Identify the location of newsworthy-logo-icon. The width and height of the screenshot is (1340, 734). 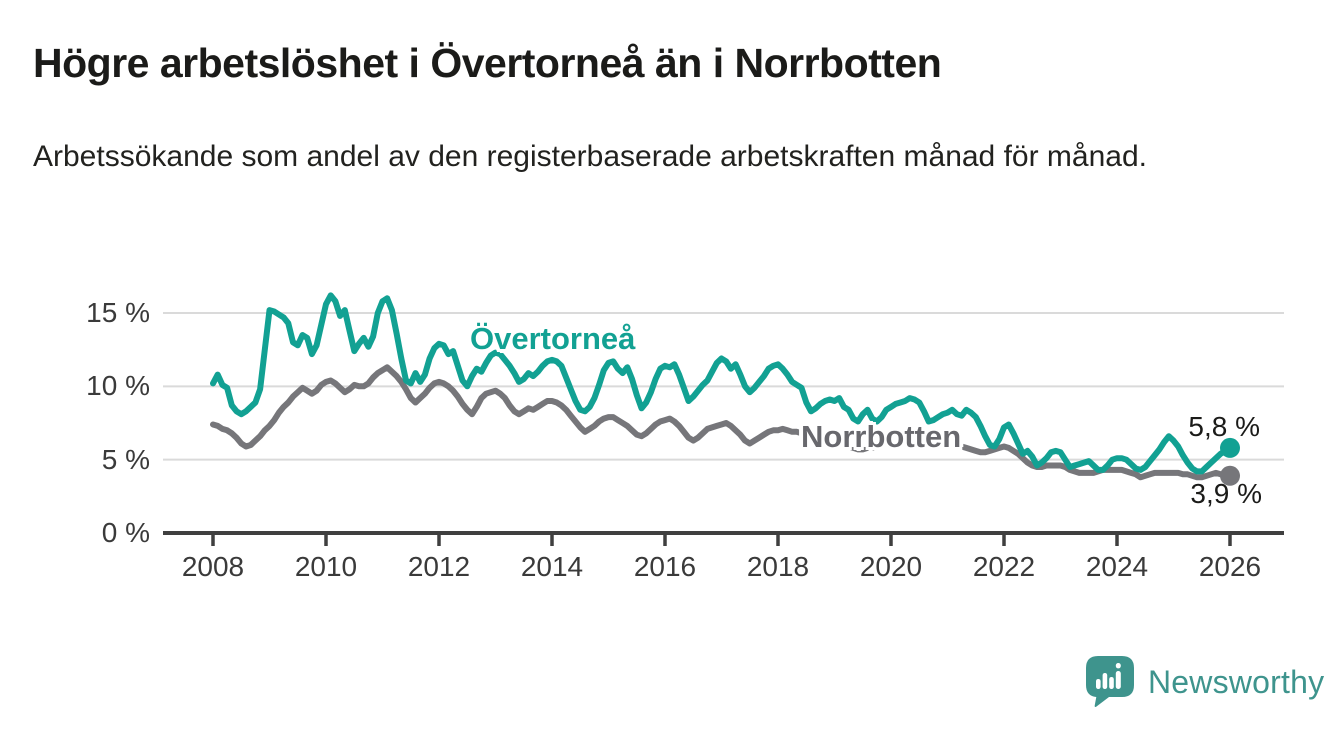
(1110, 681).